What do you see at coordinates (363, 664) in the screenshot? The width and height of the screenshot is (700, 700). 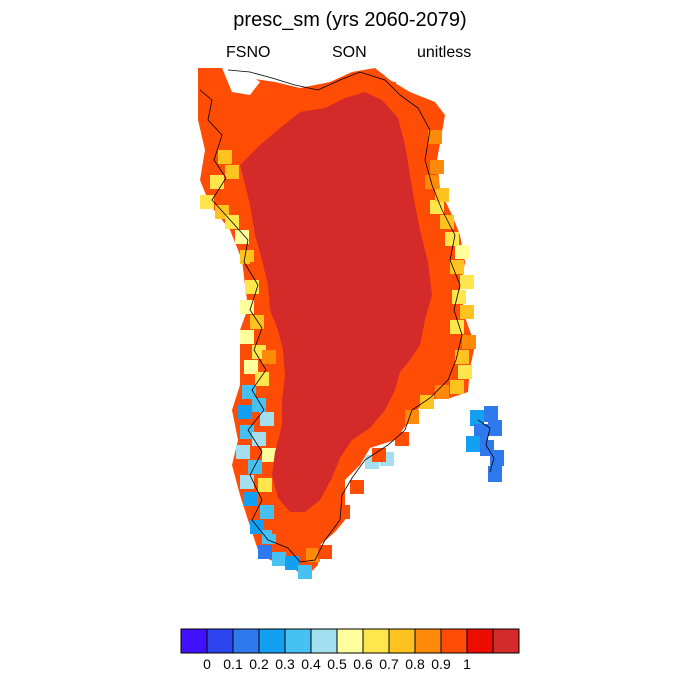 I see `colorbar-tick-label: 0.6` at bounding box center [363, 664].